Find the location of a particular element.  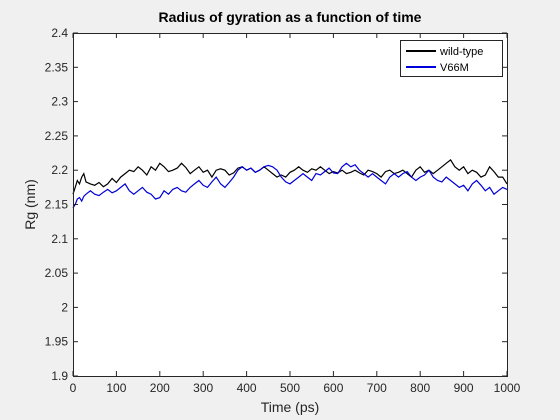

y-tick-label: 2.05 is located at coordinates (57, 273).